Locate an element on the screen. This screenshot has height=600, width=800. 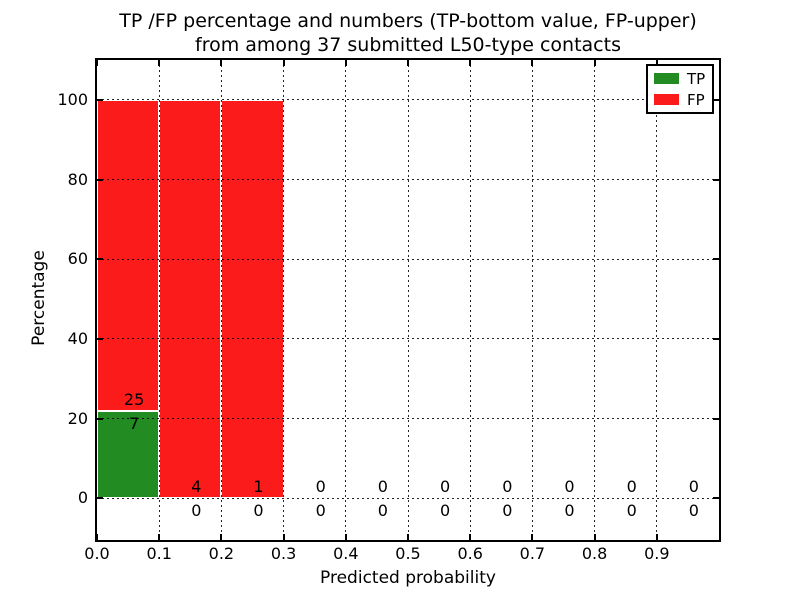
x-tick-label-0.8: 0.8 is located at coordinates (594, 553).